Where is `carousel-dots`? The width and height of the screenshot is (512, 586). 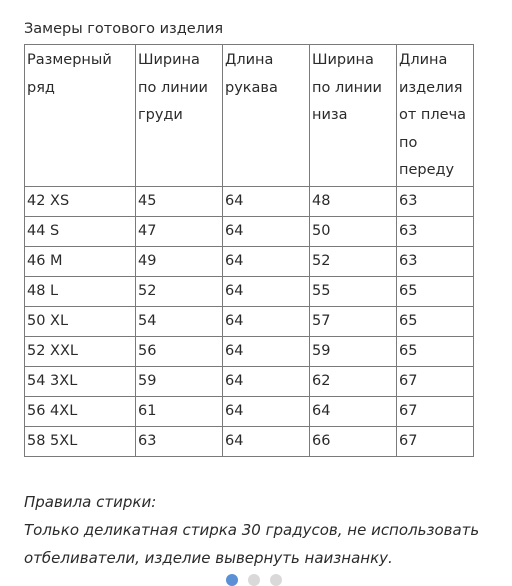
carousel-dots is located at coordinates (256, 580).